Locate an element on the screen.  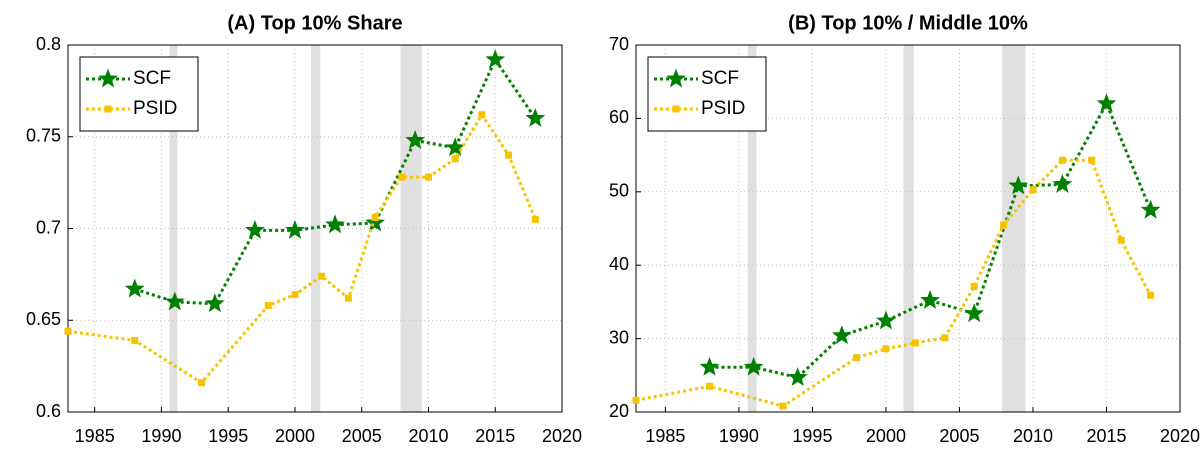
y-tick-label: 0.8 is located at coordinates (48, 44).